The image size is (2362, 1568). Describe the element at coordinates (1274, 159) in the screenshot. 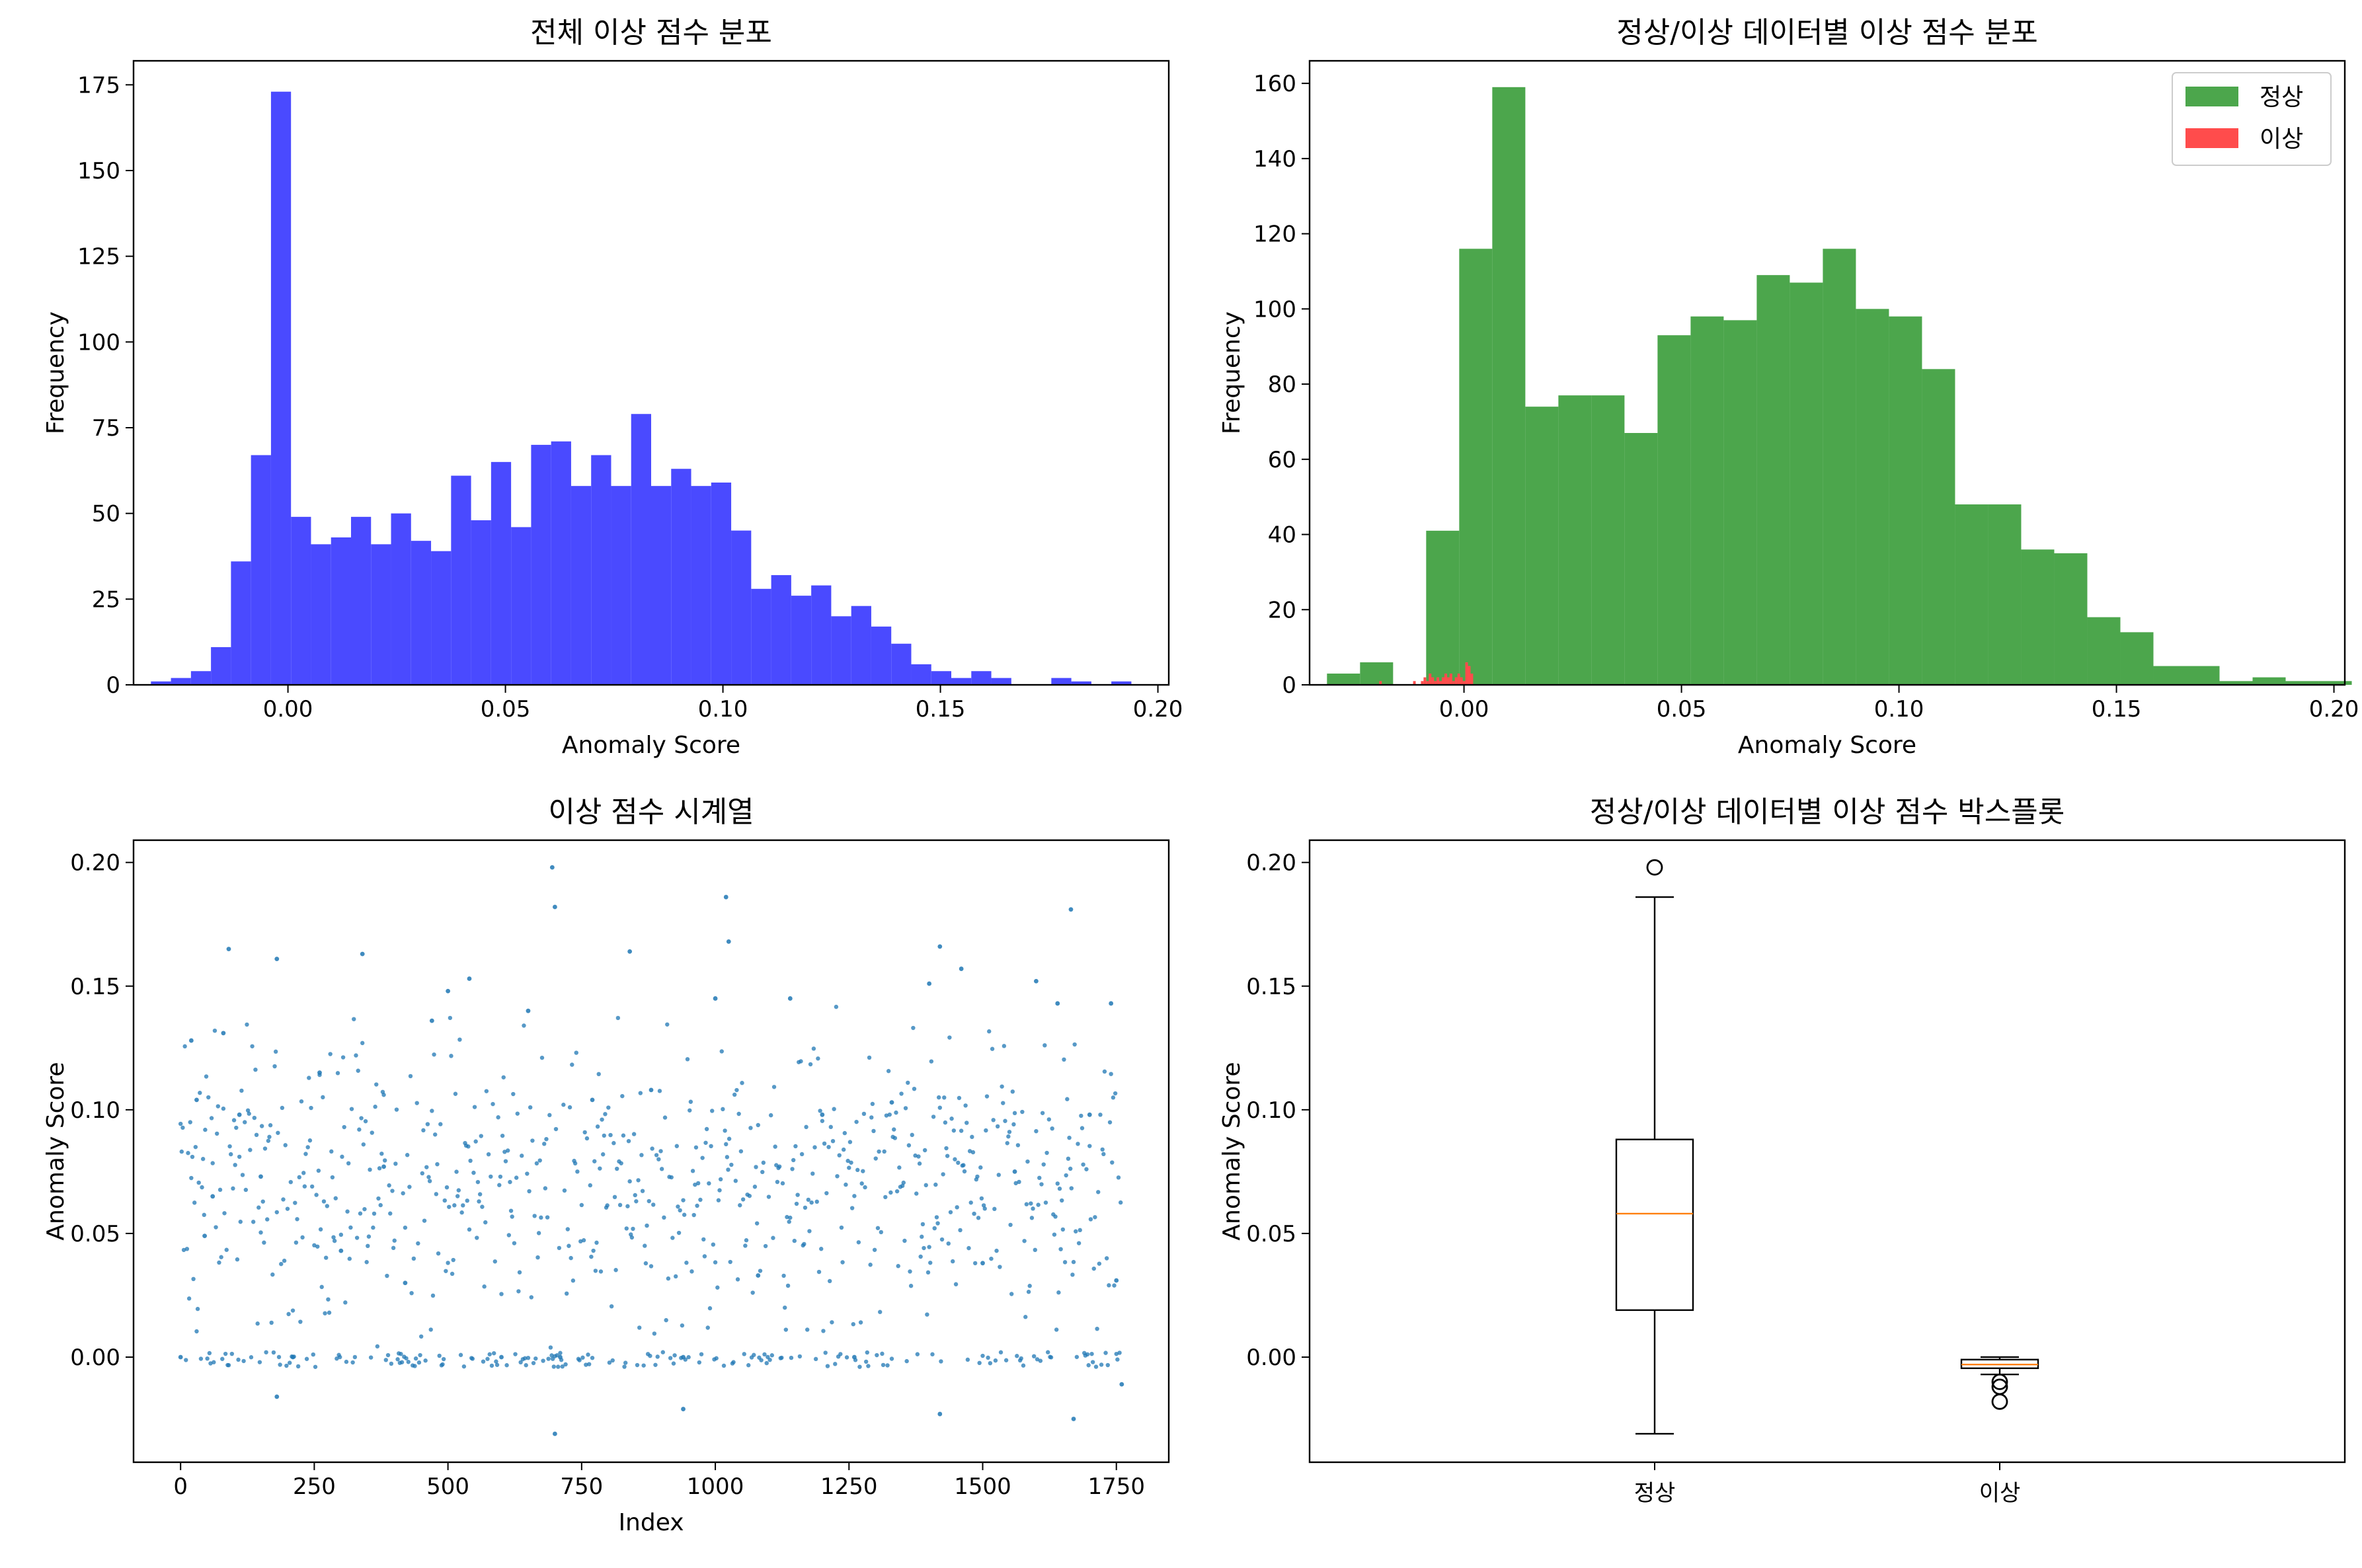

I see `y-tick-label: 140` at that location.